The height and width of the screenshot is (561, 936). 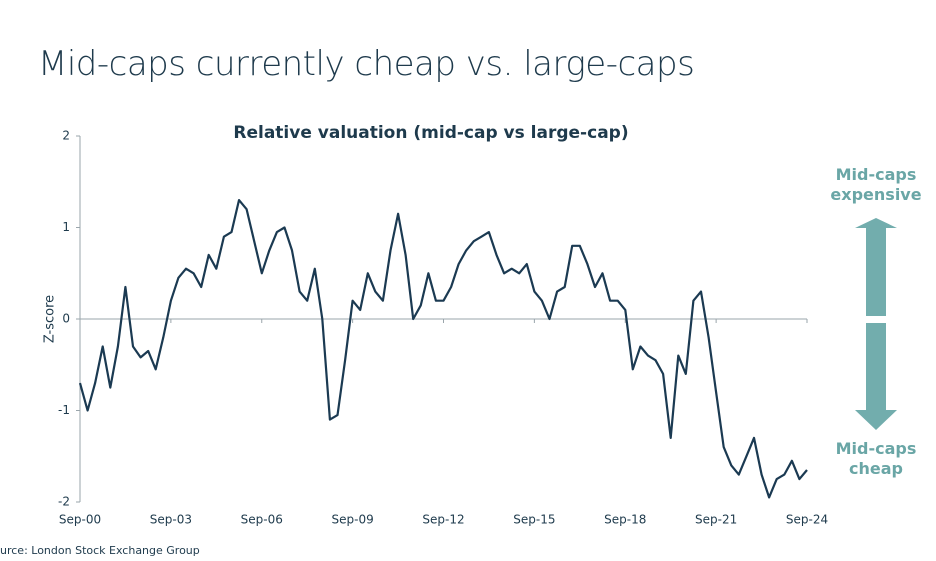 What do you see at coordinates (171, 520) in the screenshot?
I see `x-tick-label: Sep-03` at bounding box center [171, 520].